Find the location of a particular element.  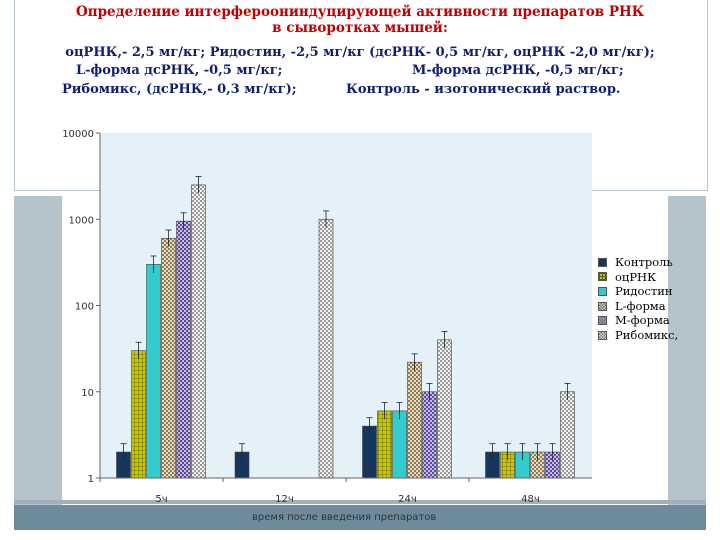

legend-item: Ридостин is located at coordinates (647, 291).